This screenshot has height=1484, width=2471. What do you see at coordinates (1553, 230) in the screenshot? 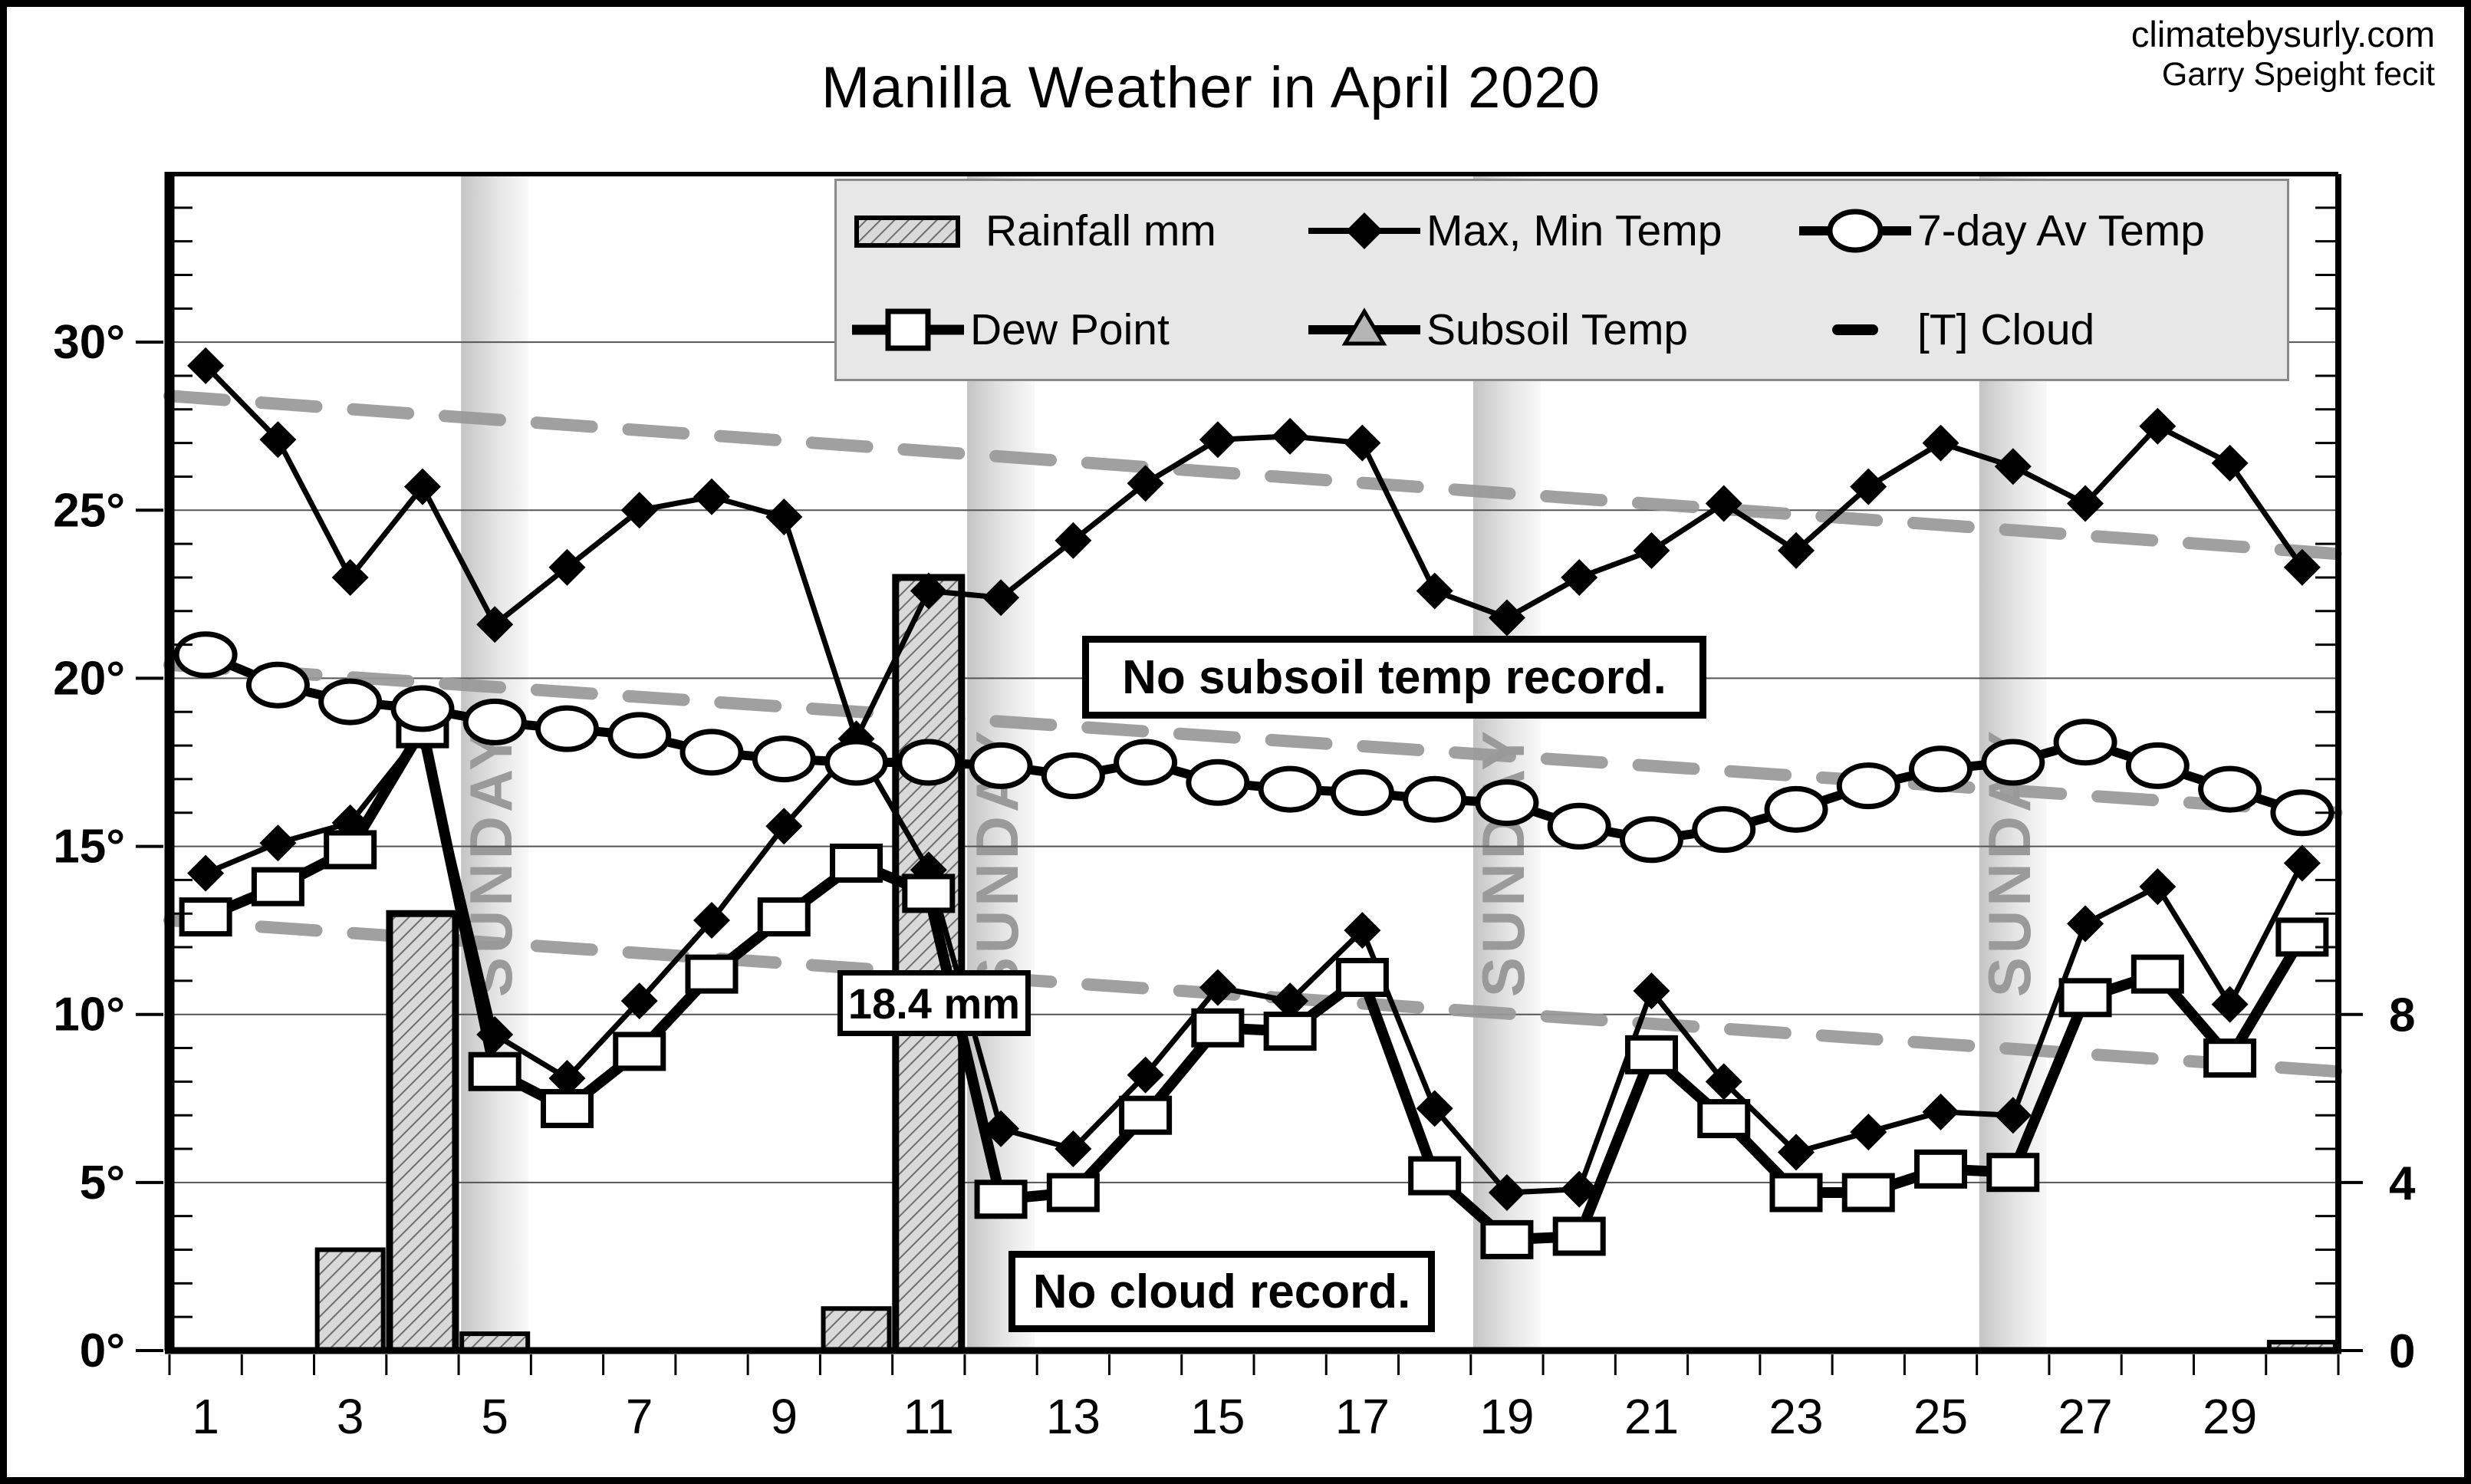
I see `legend-item-max-min-temp: Max, Min Temp` at bounding box center [1553, 230].